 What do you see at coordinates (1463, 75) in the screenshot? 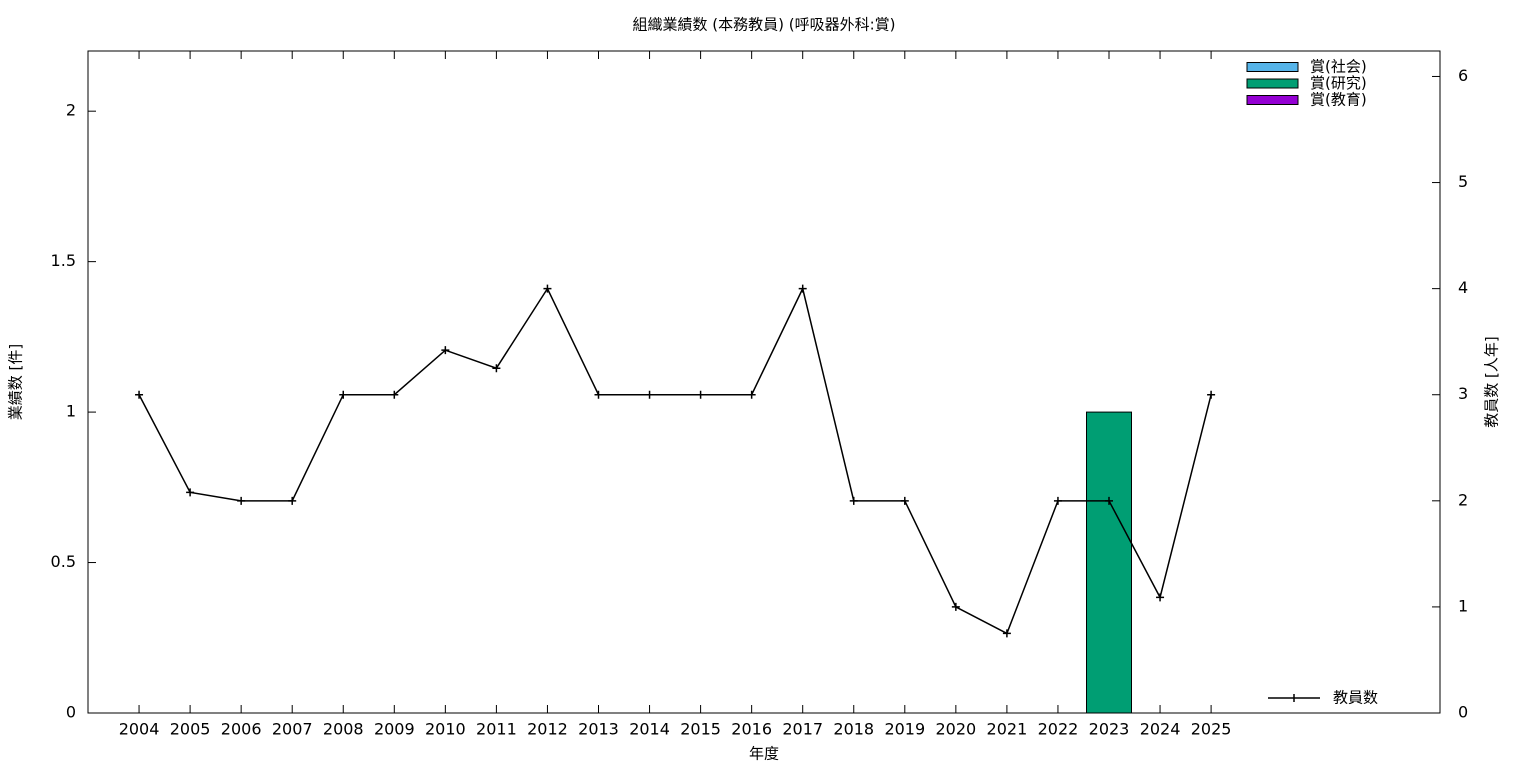
I see `y2-tick-label: 6` at bounding box center [1463, 75].